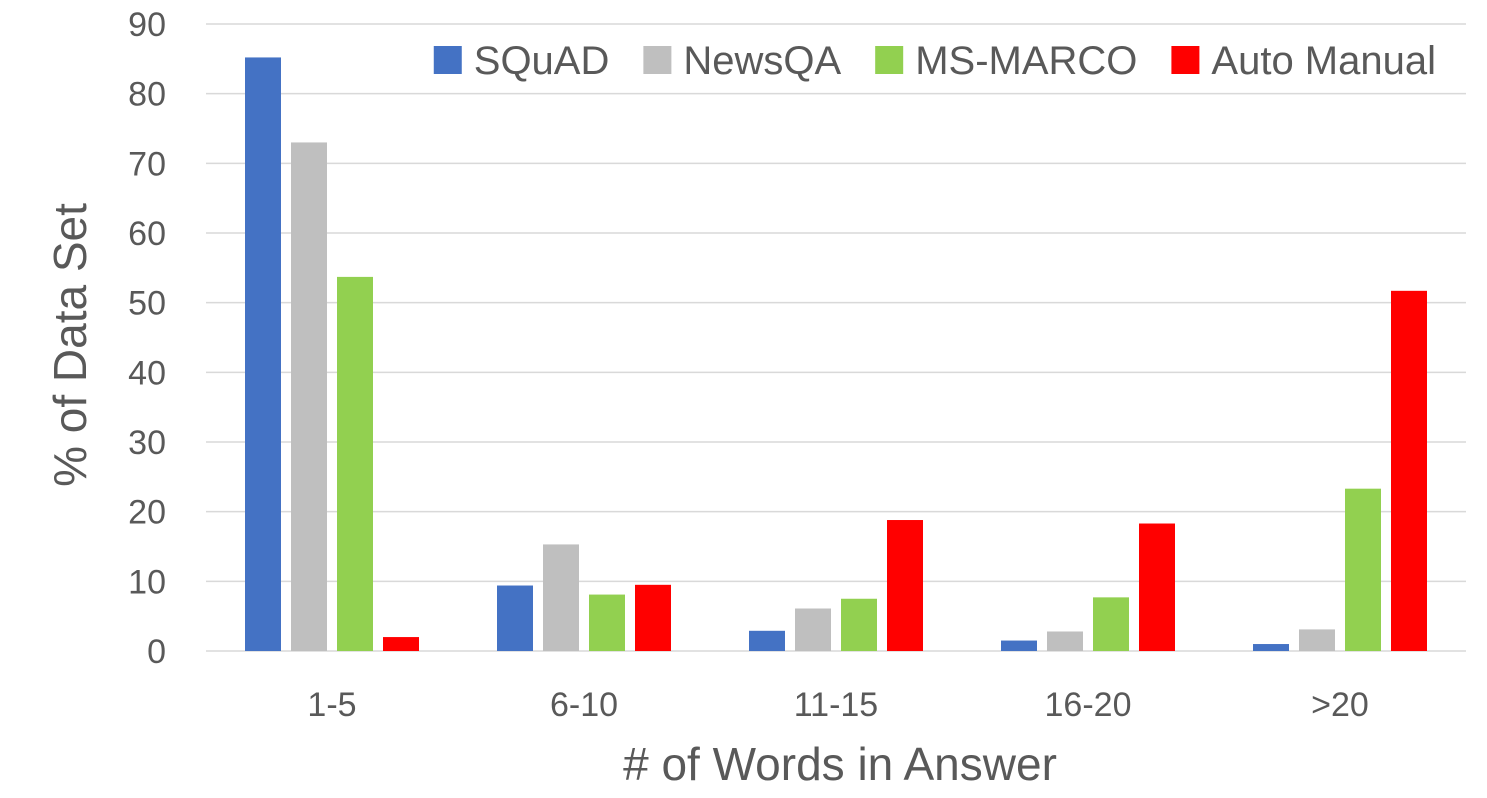 The width and height of the screenshot is (1487, 798). I want to click on y-tick-label: 90, so click(147, 25).